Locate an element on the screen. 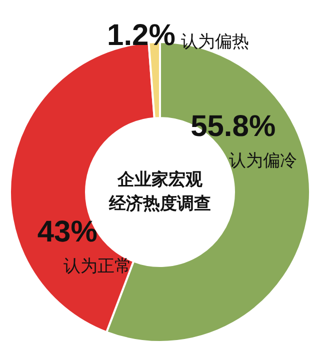  slice-label: 认为偏冷 is located at coordinates (263, 160).